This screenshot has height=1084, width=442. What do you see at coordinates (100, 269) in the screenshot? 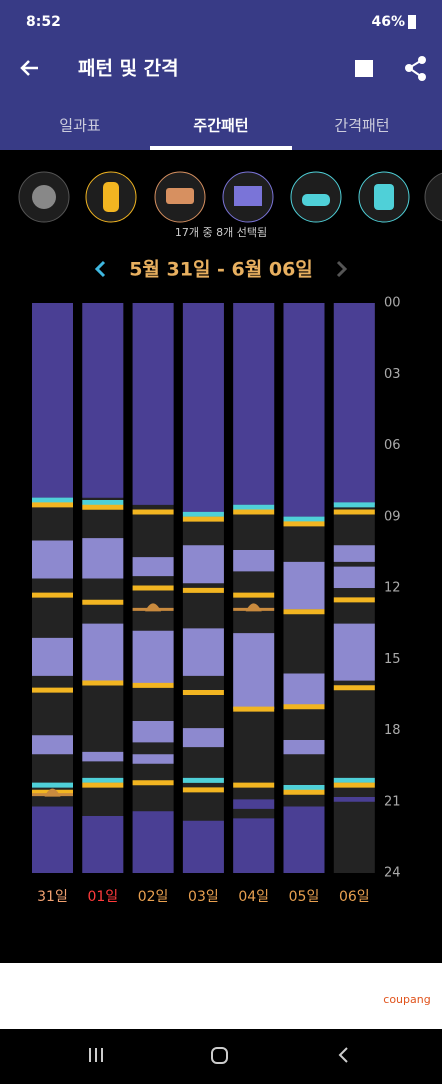
I see `prev-week` at bounding box center [100, 269].